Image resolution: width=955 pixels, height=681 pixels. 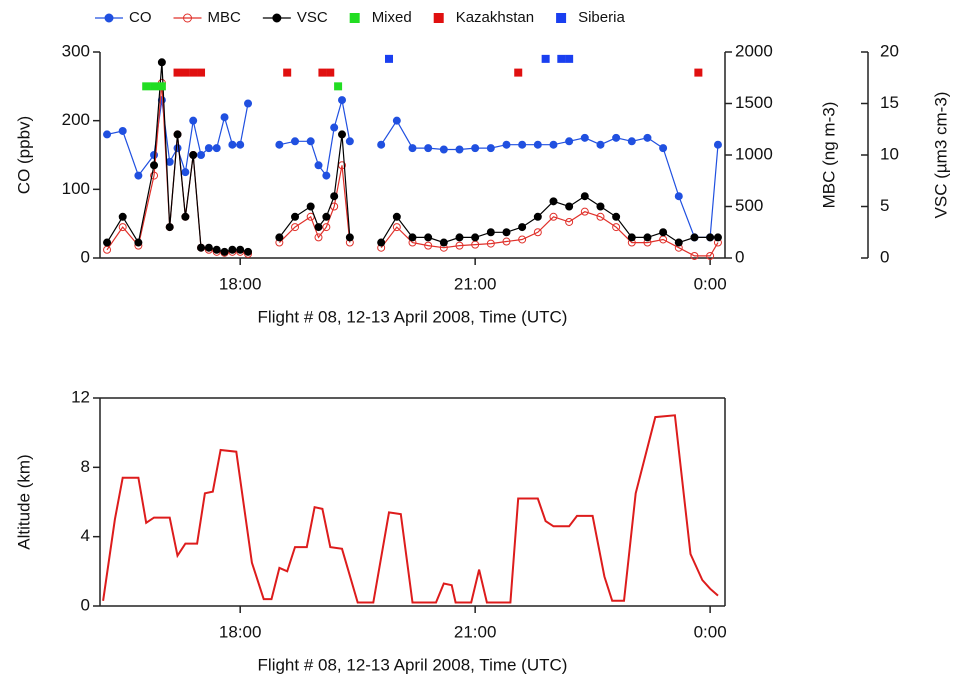 What do you see at coordinates (225, 17) in the screenshot?
I see `legend-label: MBC` at bounding box center [225, 17].